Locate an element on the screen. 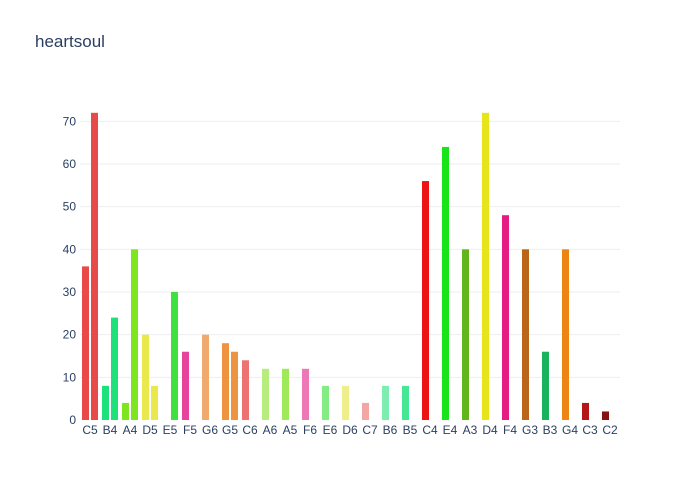  bar-c3 is located at coordinates (585, 411).